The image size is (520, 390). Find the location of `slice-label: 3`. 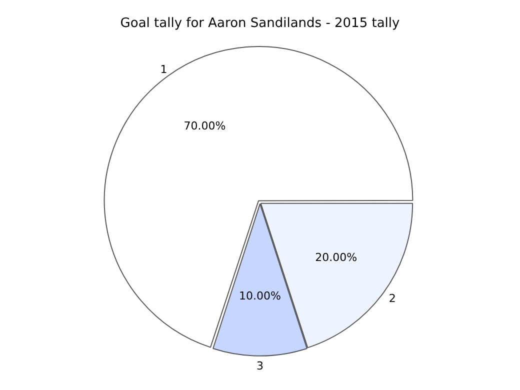

slice-label: 3 is located at coordinates (260, 365).